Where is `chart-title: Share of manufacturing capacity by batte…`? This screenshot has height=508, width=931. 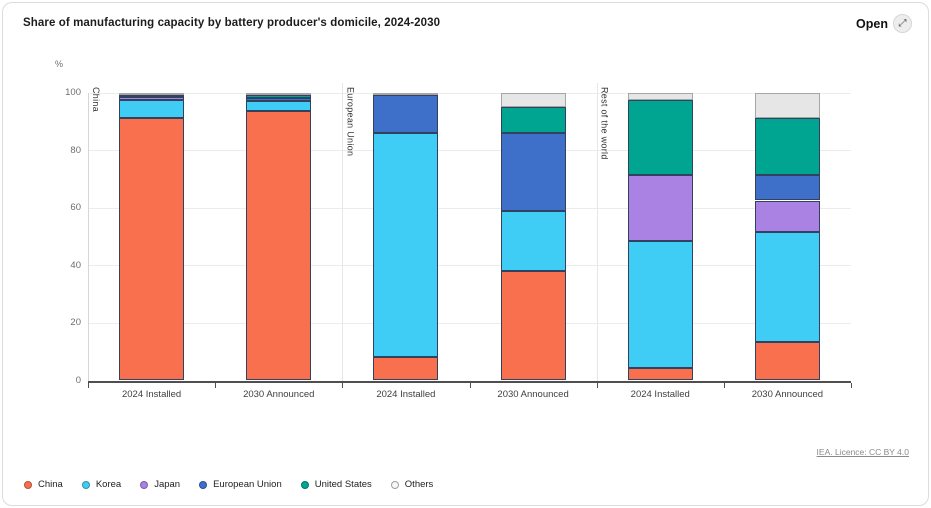 chart-title: Share of manufacturing capacity by batte… is located at coordinates (232, 23).